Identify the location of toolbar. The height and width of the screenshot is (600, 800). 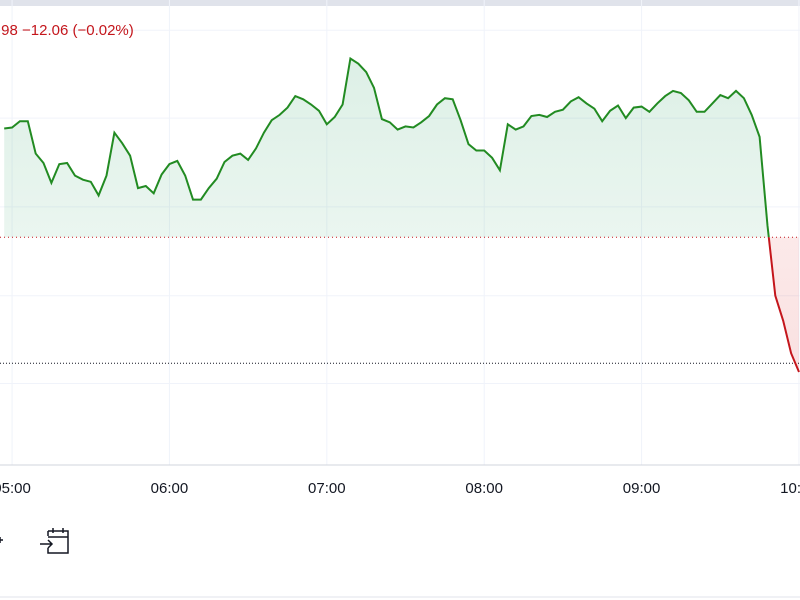
(34, 541).